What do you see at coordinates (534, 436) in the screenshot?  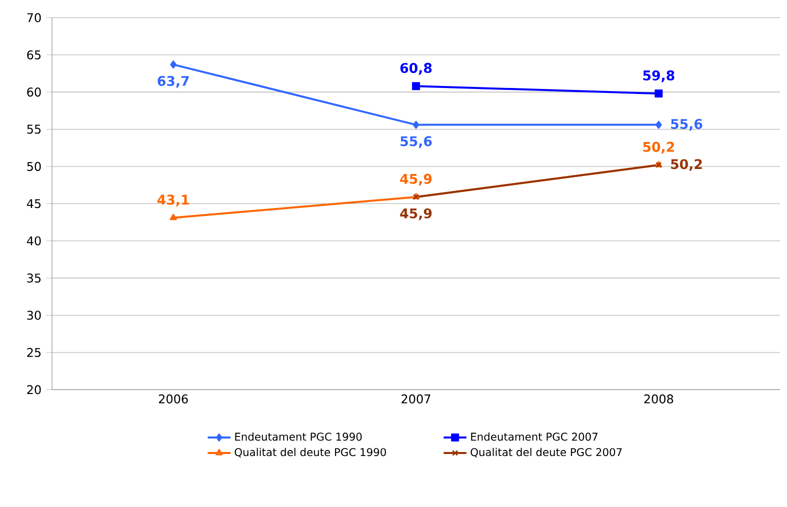 I see `legend-label: Endeutament PGC 2007` at bounding box center [534, 436].